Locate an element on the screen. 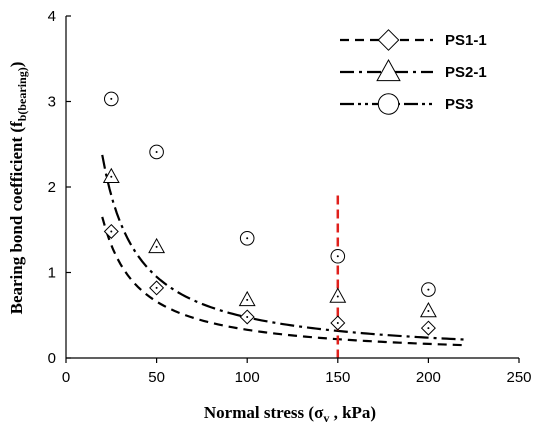  y-tick-label: 0 is located at coordinates (52, 358).